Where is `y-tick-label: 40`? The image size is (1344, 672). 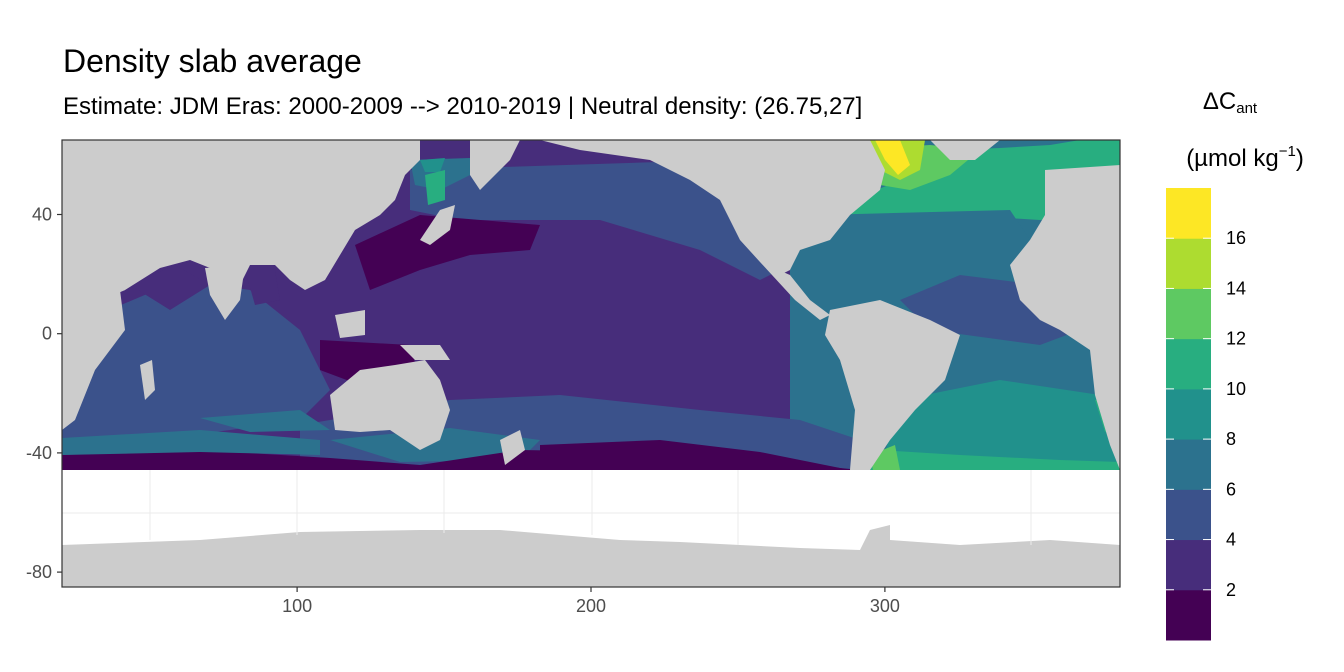 y-tick-label: 40 is located at coordinates (42, 215).